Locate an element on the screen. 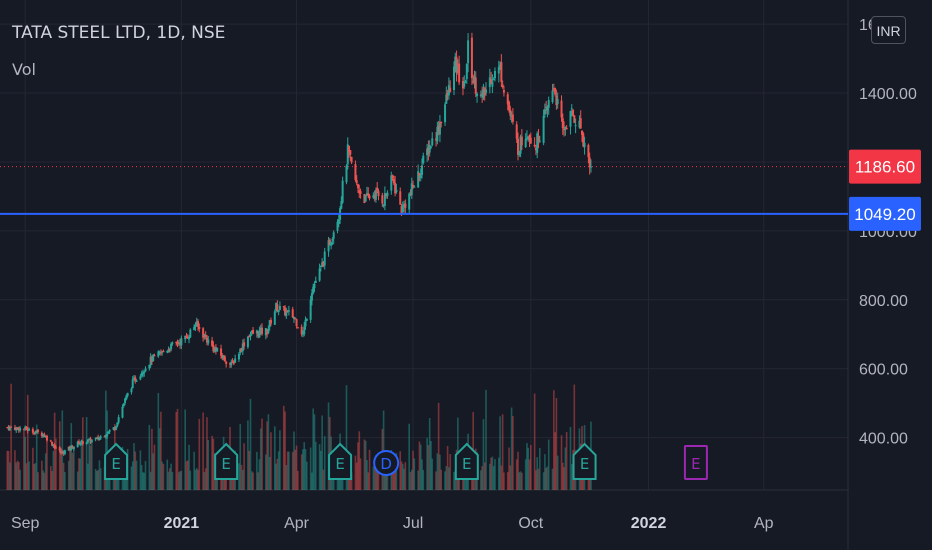  x-tick-label: Sep is located at coordinates (25, 523).